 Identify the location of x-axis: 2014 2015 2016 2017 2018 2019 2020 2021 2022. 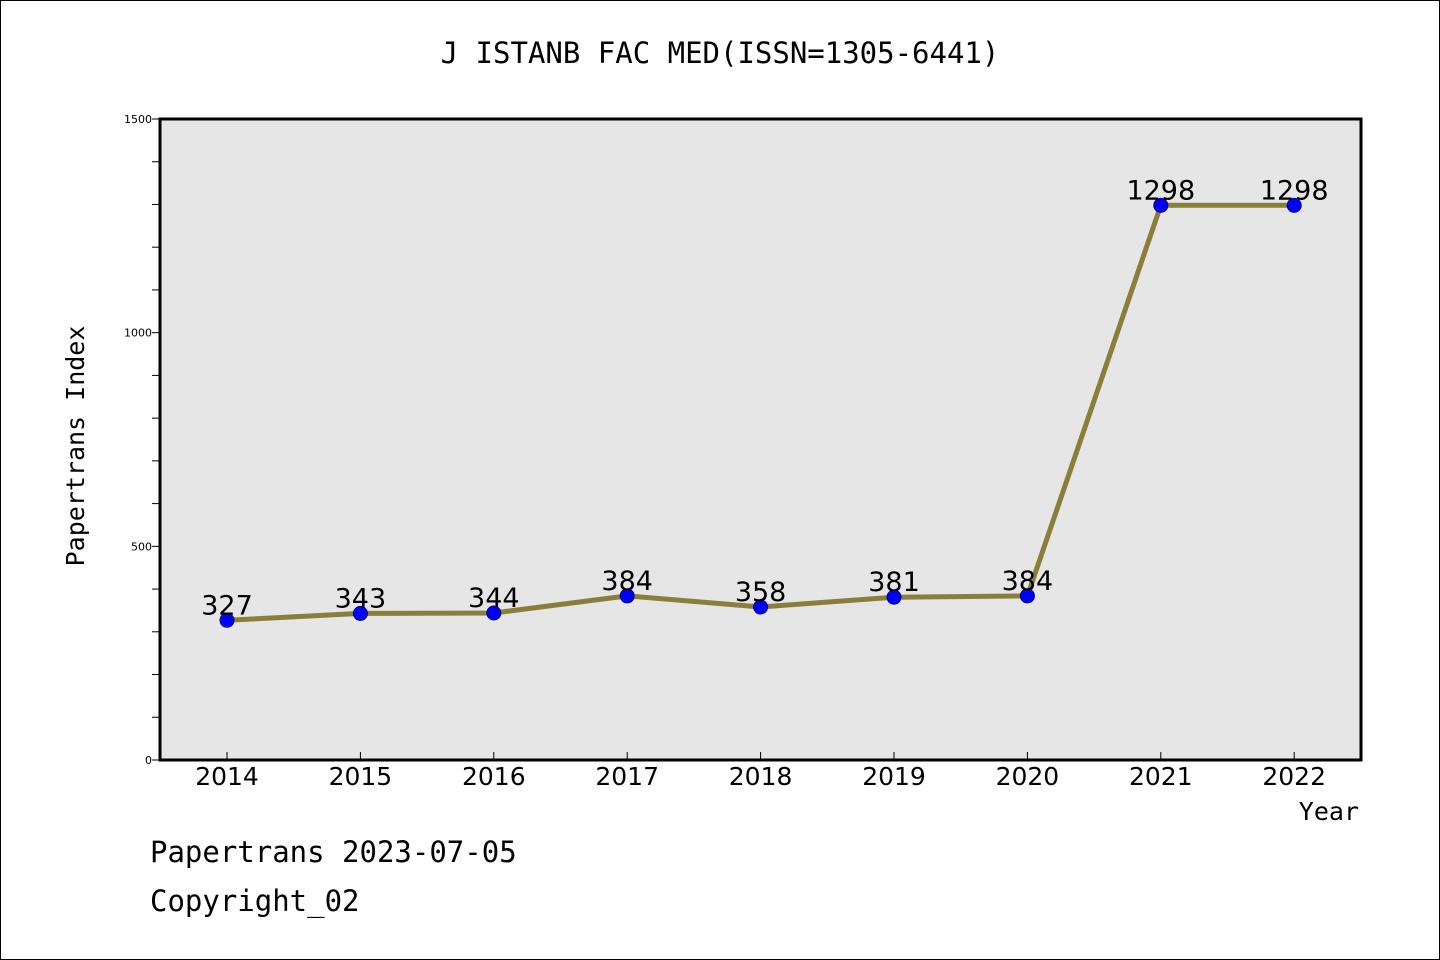
(760, 771).